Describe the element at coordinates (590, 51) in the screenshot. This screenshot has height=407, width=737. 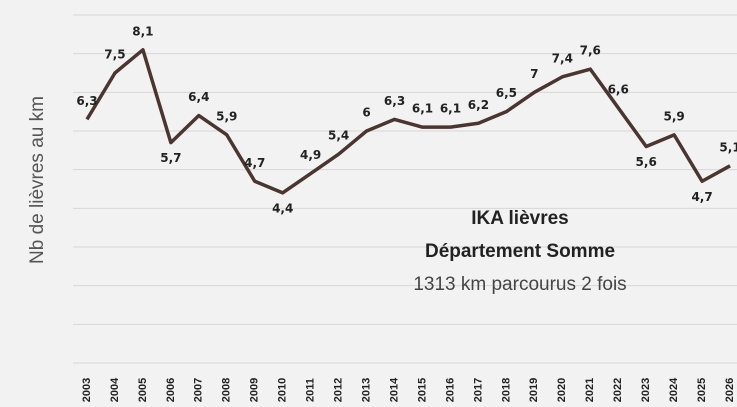
I see `data-label: 7,6` at that location.